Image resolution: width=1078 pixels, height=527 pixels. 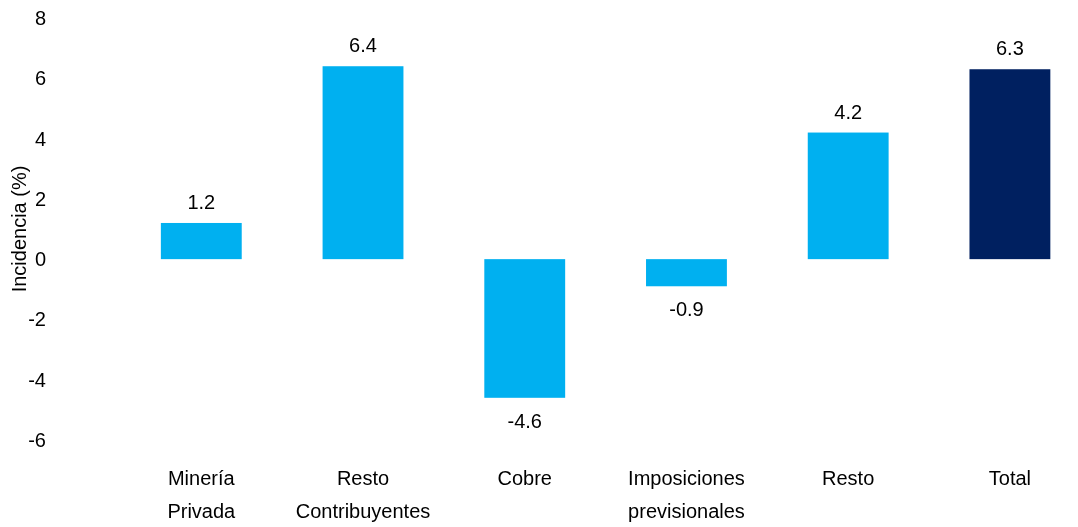 What do you see at coordinates (40, 198) in the screenshot?
I see `y-tick-label: 2` at bounding box center [40, 198].